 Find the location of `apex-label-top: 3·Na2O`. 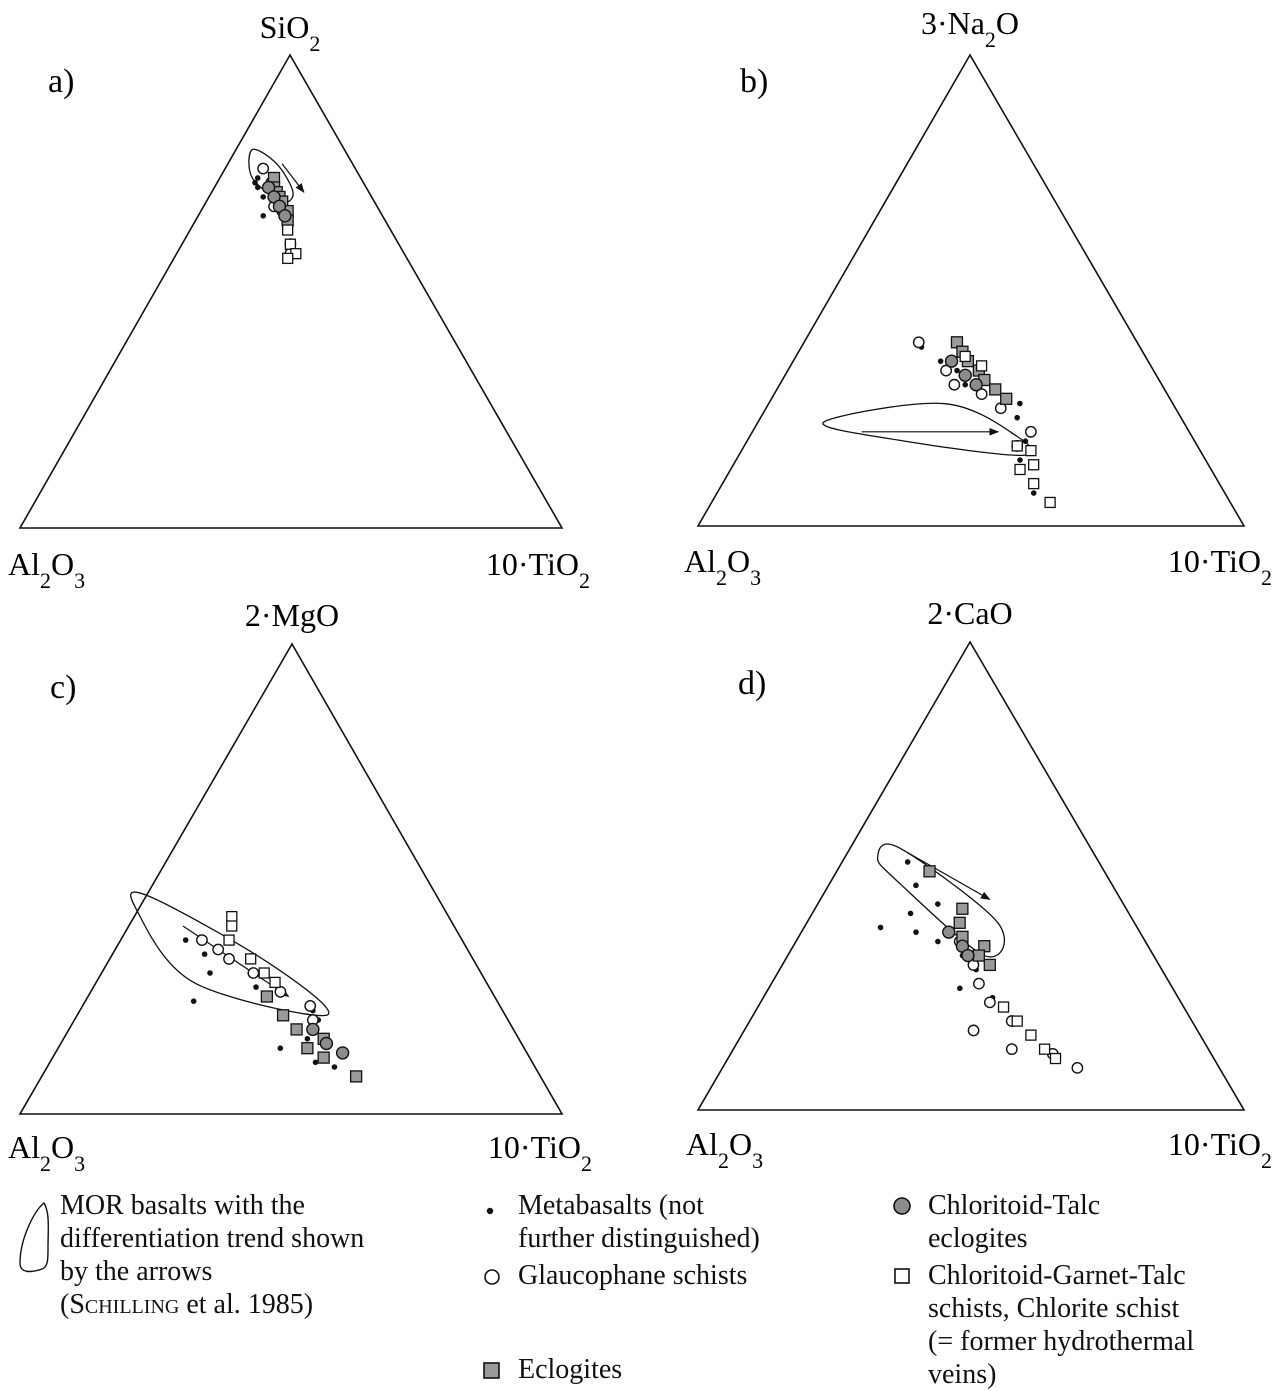

apex-label-top: 3·Na2O is located at coordinates (970, 28).